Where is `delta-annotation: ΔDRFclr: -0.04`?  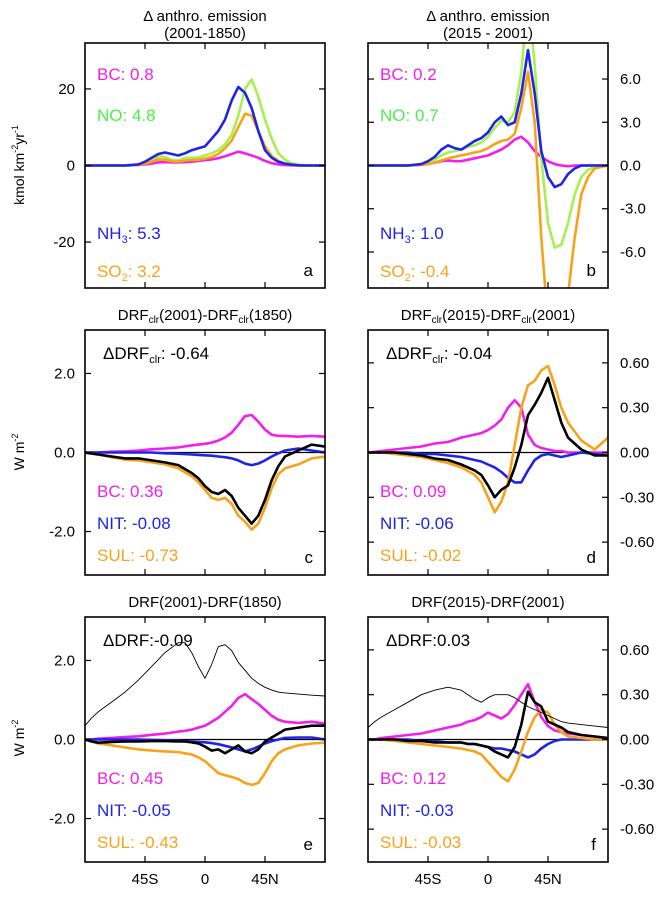 delta-annotation: ΔDRFclr: -0.04 is located at coordinates (439, 355).